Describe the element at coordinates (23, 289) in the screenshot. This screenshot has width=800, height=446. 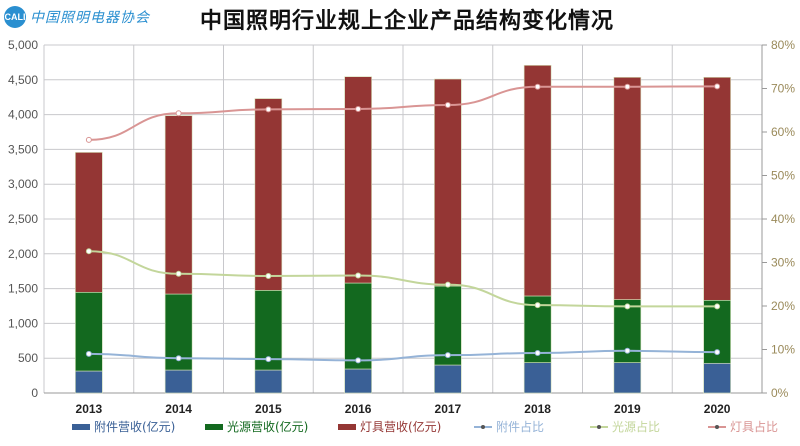
I see `y-left-tick-label: 1,500` at that location.